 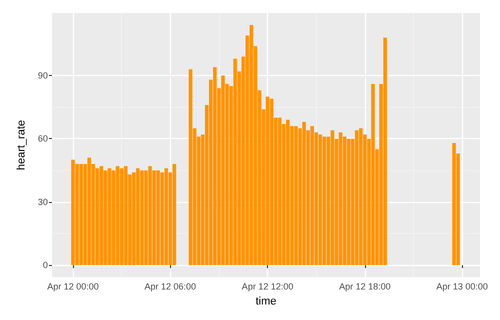 What do you see at coordinates (268, 287) in the screenshot?
I see `x-tick-label: Apr 12 12:00` at bounding box center [268, 287].